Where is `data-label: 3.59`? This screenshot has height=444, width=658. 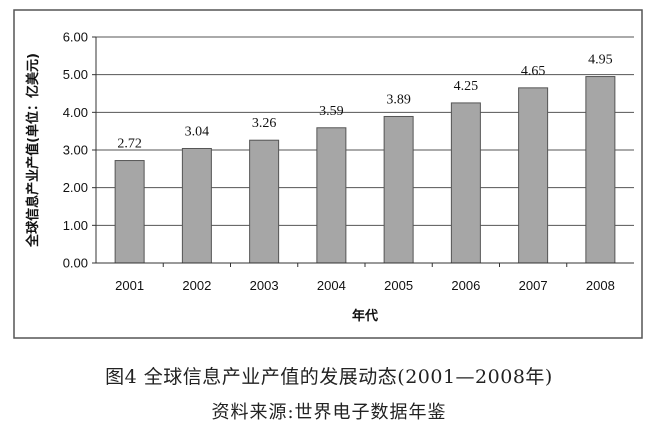
data-label: 3.59 is located at coordinates (331, 111).